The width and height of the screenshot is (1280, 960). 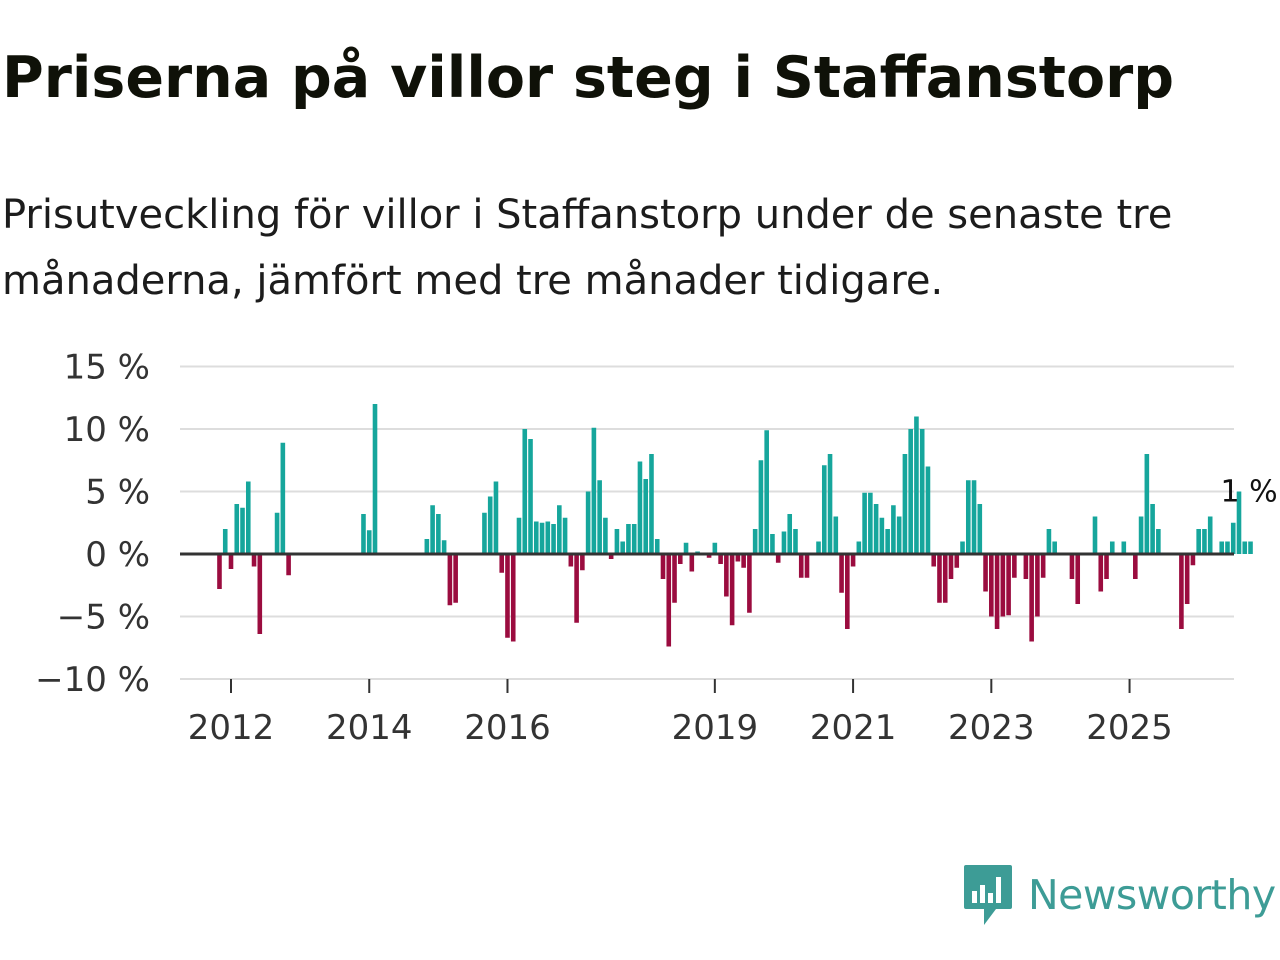 What do you see at coordinates (92, 524) in the screenshot?
I see `y-axis-labels: 15 % 10 % 5 % 0 % −5 % −10 %` at bounding box center [92, 524].